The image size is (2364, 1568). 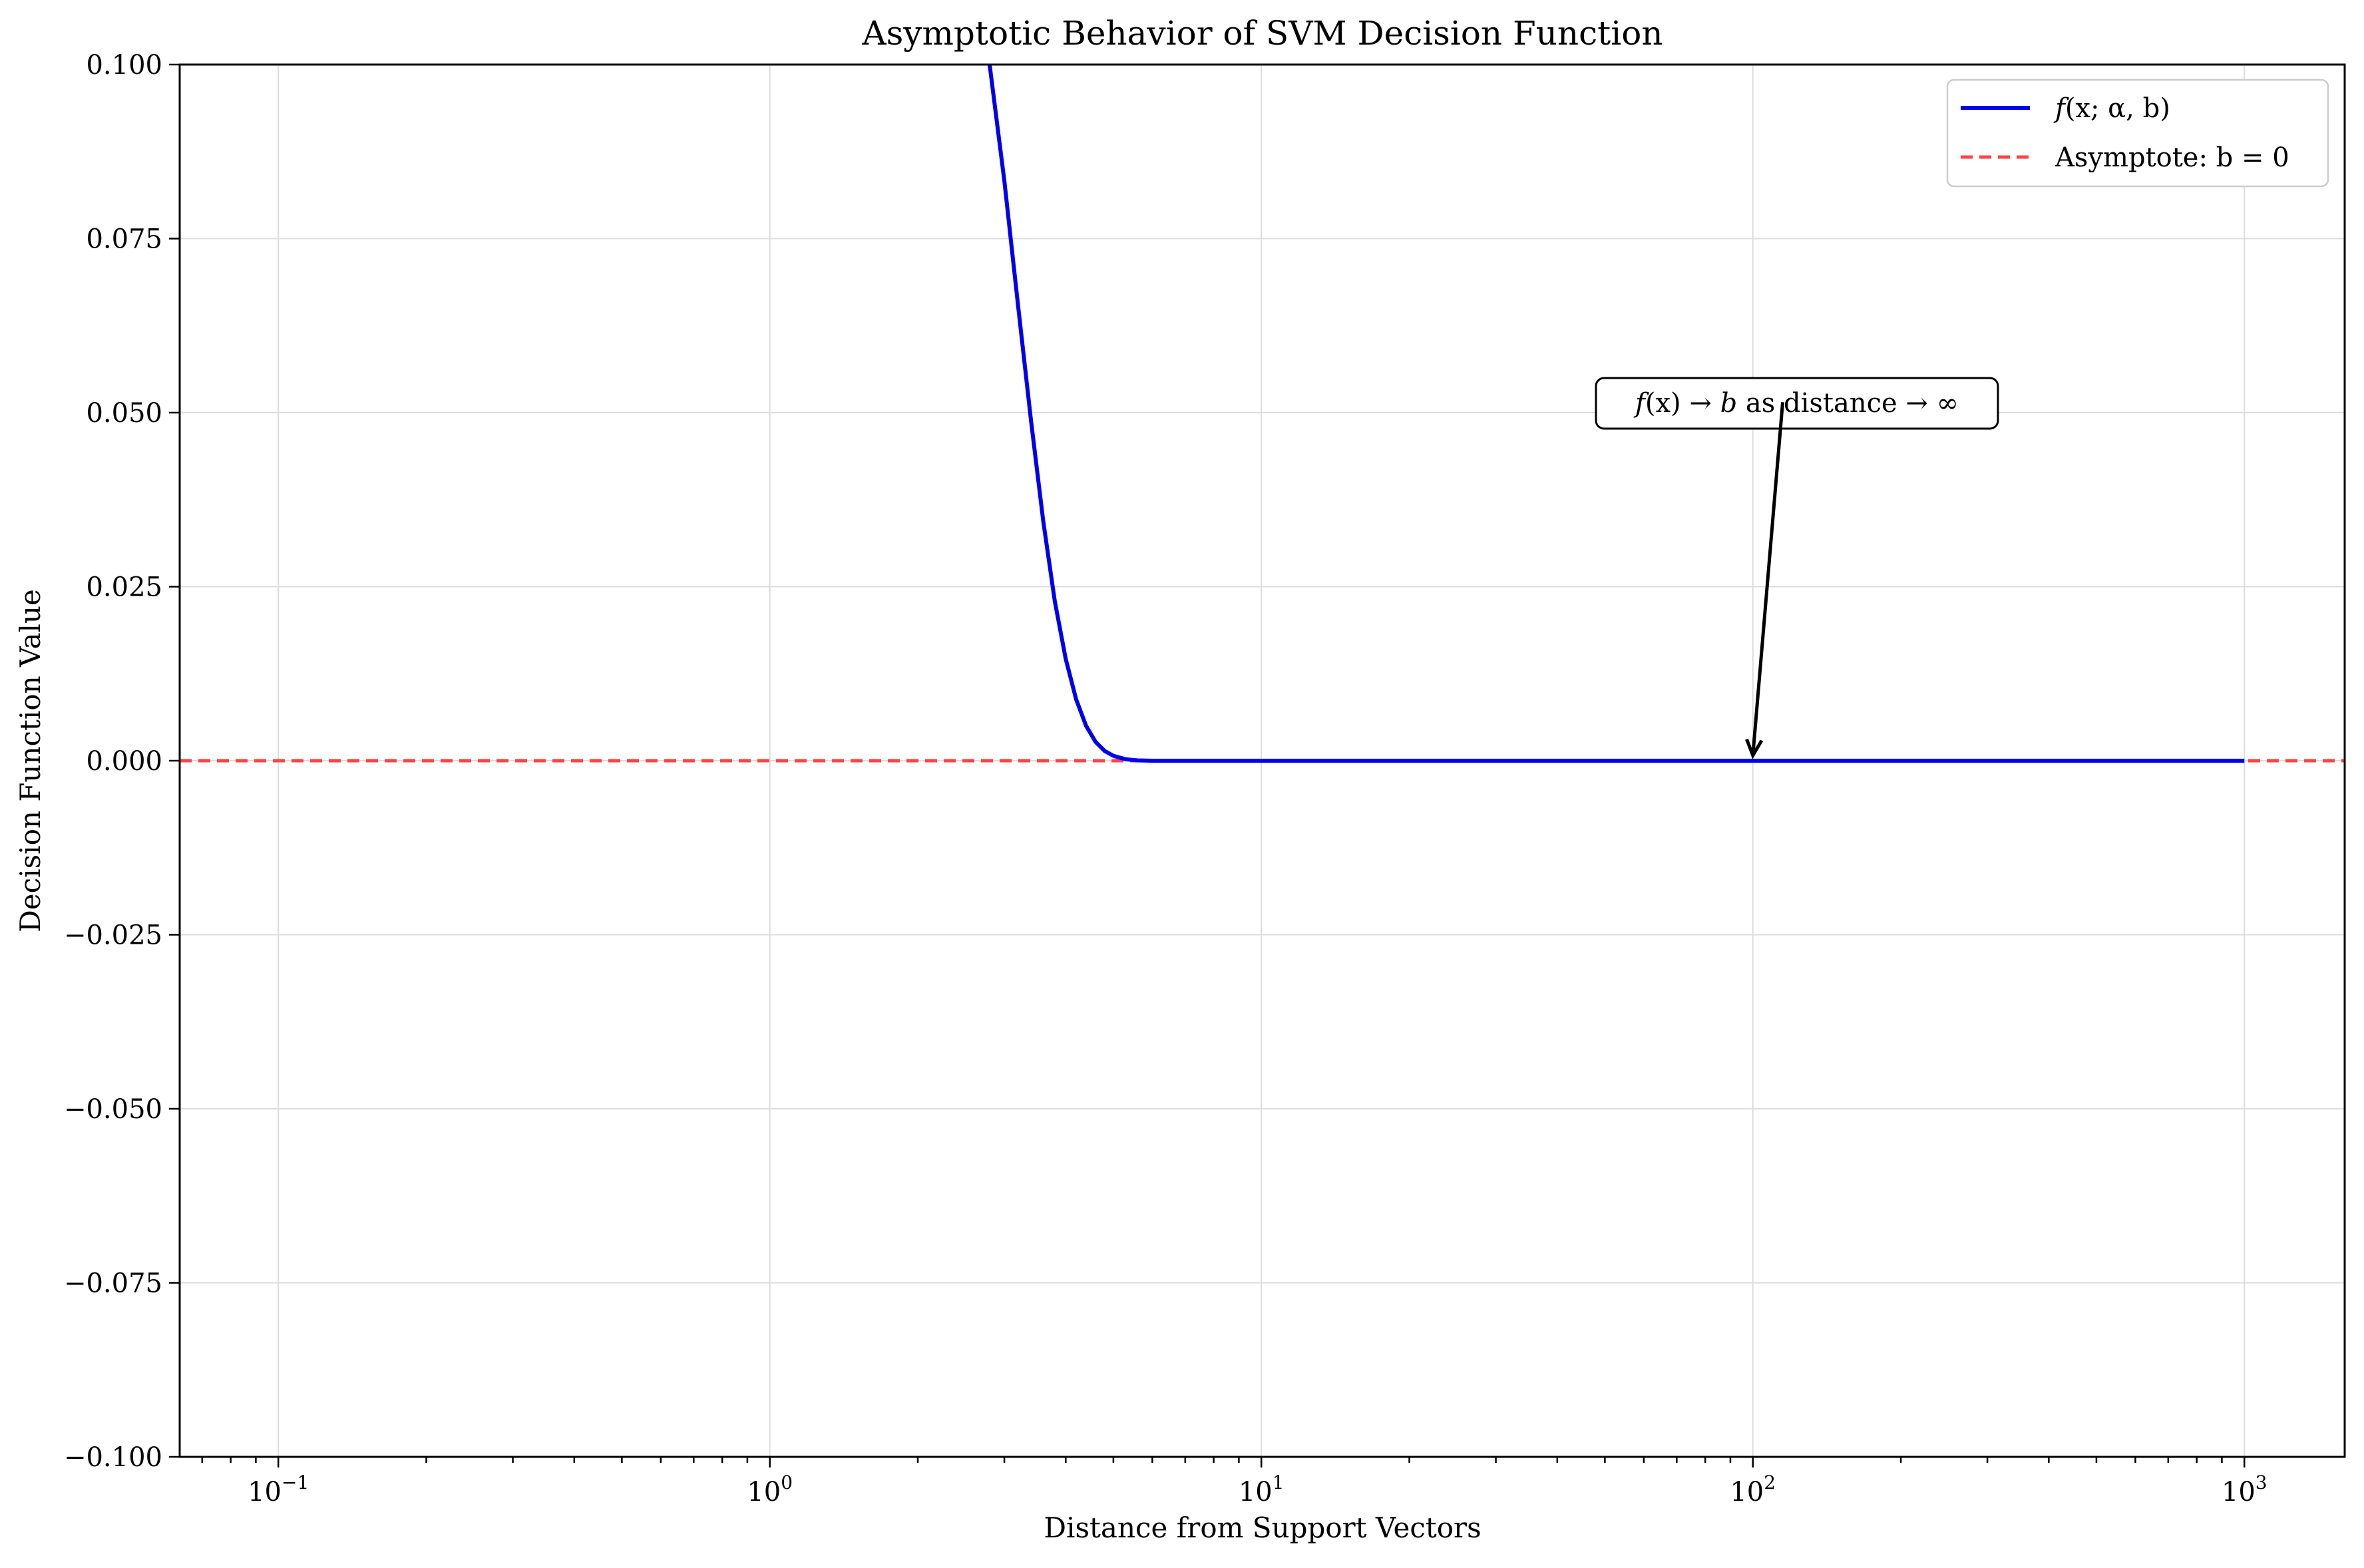 I want to click on y-tick-label: 0.100, so click(x=124, y=65).